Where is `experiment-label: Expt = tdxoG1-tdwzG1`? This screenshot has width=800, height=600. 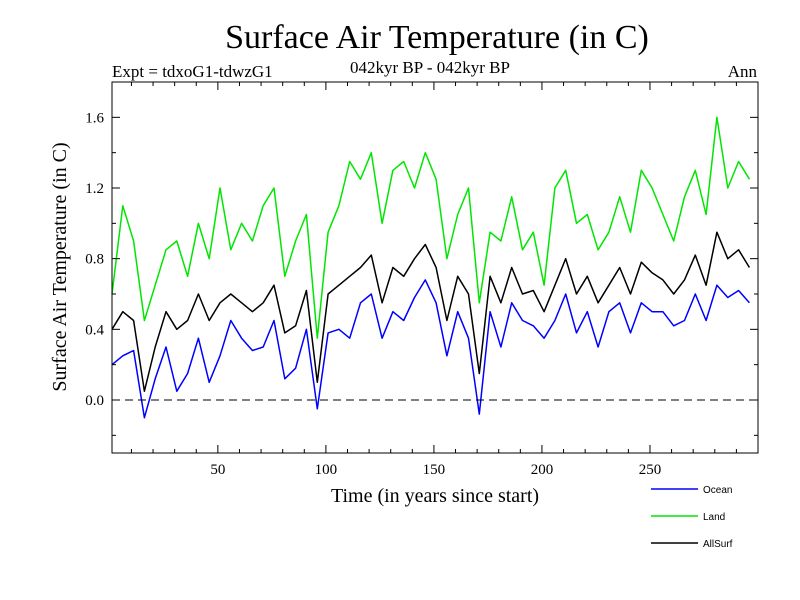 experiment-label: Expt = tdxoG1-tdwzG1 is located at coordinates (192, 71).